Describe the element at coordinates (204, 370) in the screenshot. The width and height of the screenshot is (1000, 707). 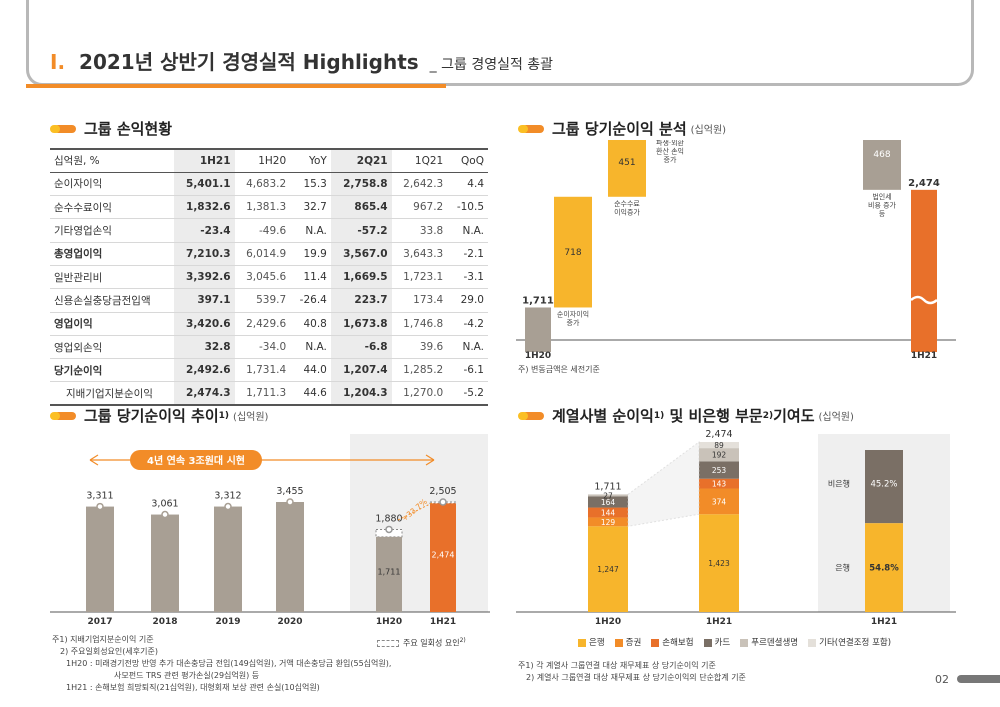
I see `table-cell: 2,492.6` at that location.